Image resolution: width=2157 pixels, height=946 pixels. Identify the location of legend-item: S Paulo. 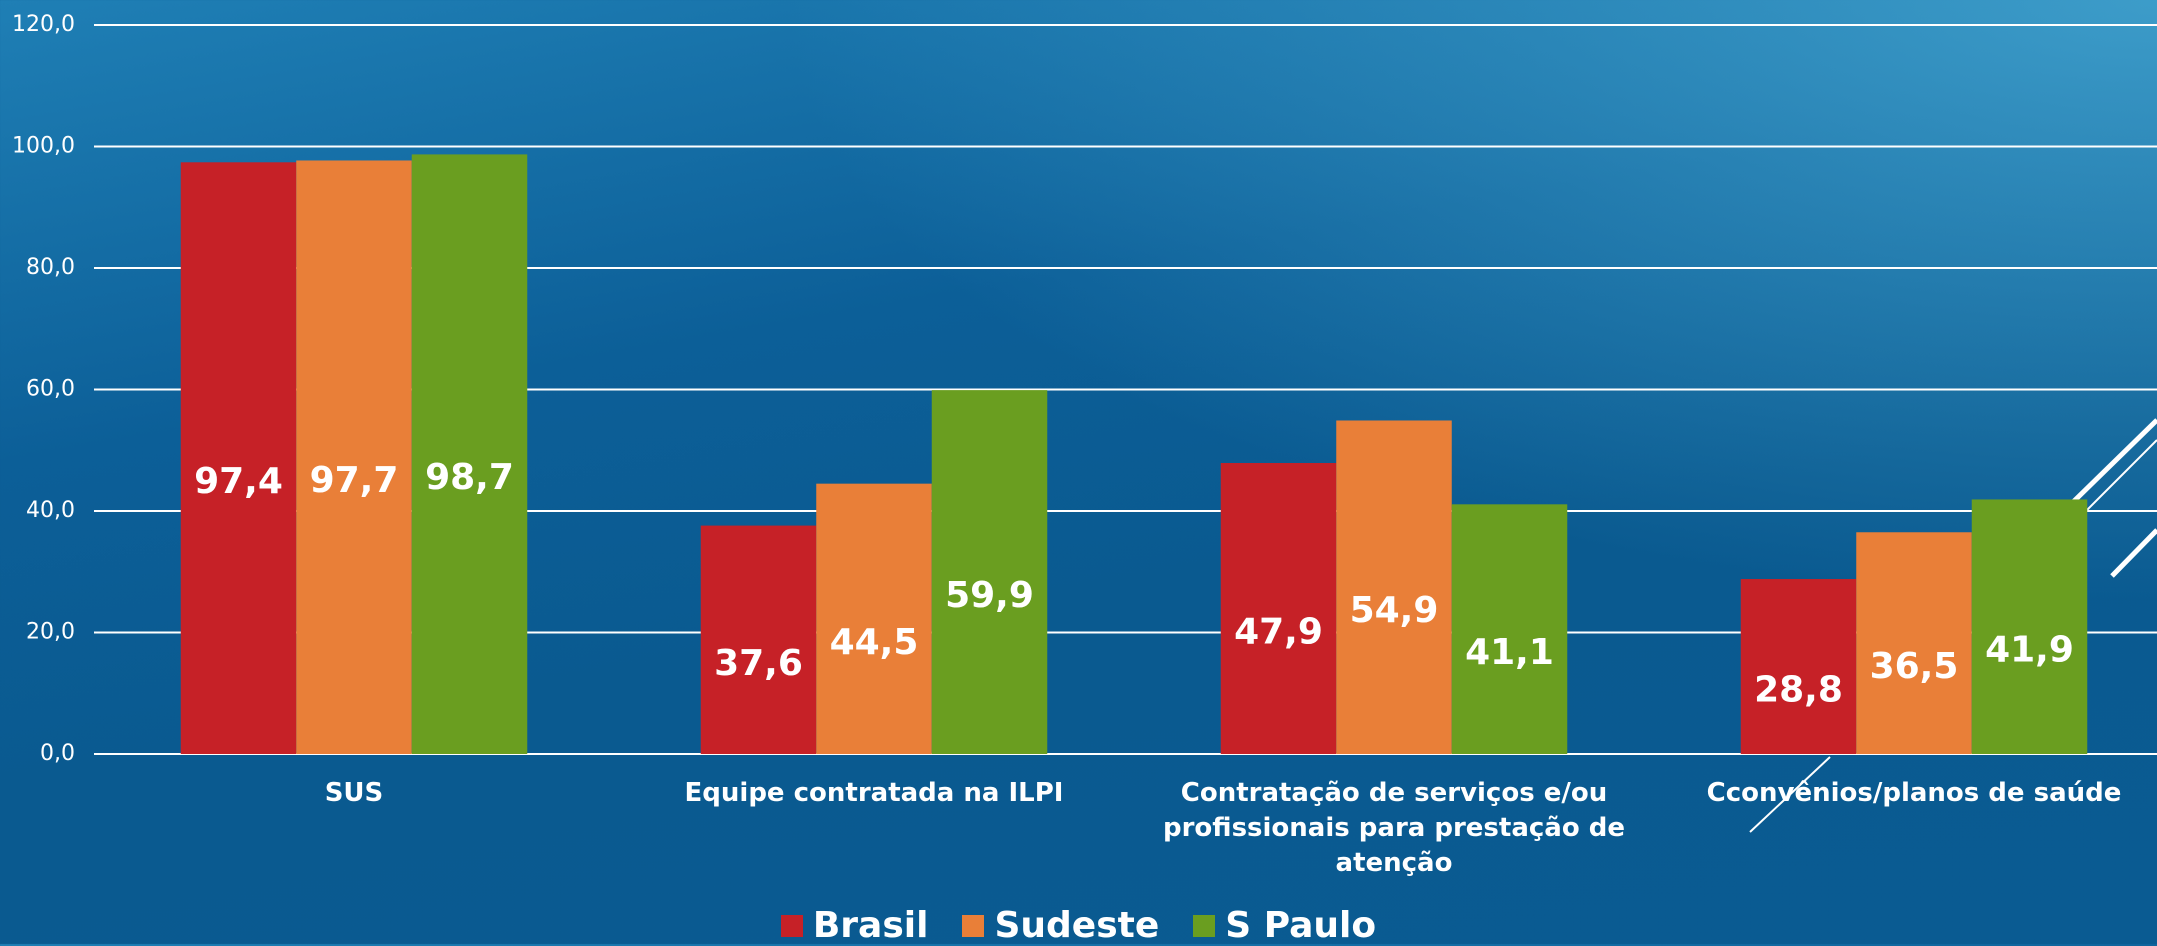
(1284, 925).